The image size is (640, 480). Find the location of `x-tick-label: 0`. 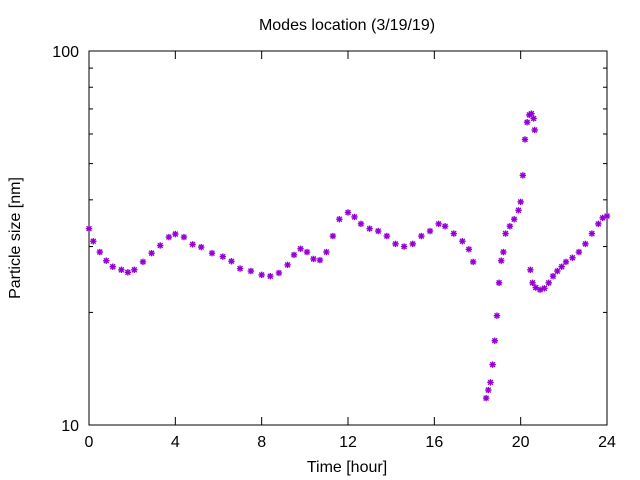

x-tick-label: 0 is located at coordinates (89, 442).